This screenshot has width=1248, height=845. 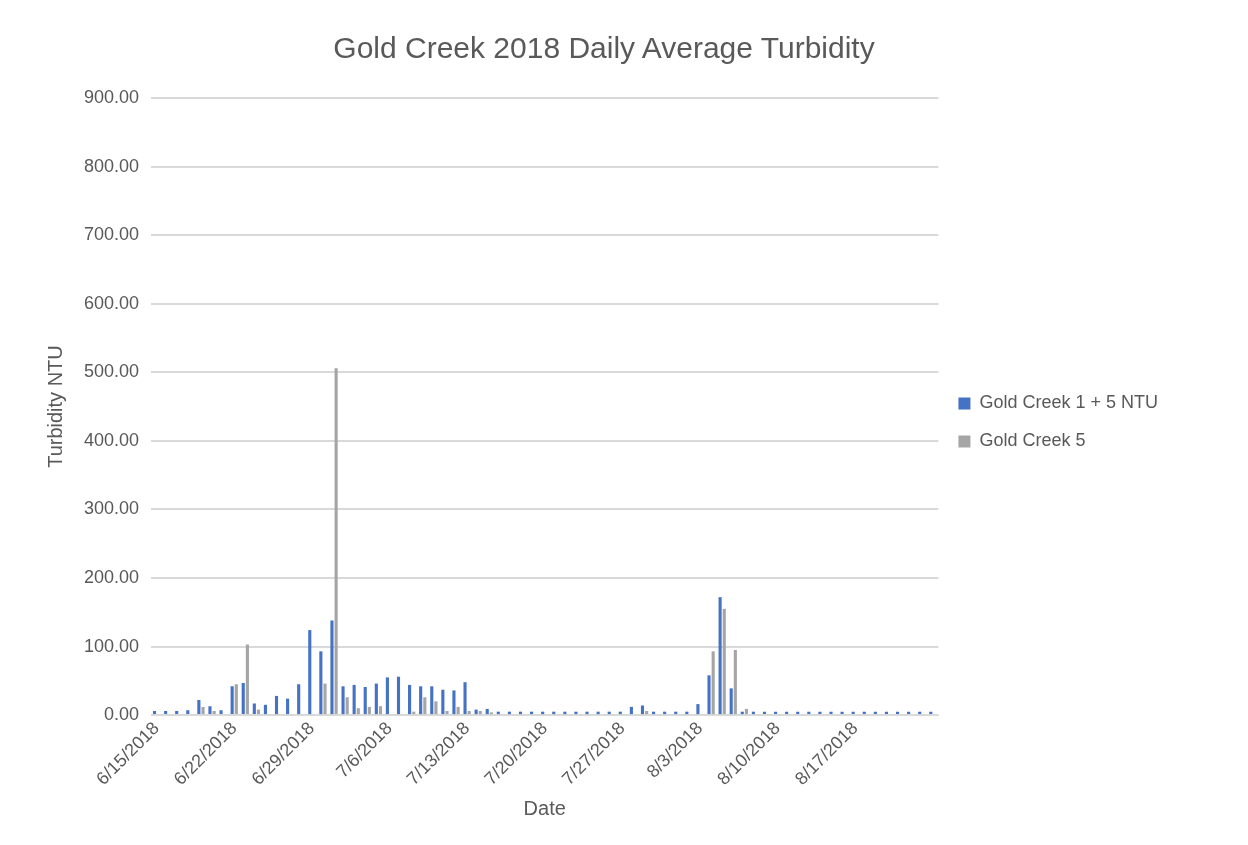 I want to click on y-axis-title: Turbidity NTU, so click(x=54, y=406).